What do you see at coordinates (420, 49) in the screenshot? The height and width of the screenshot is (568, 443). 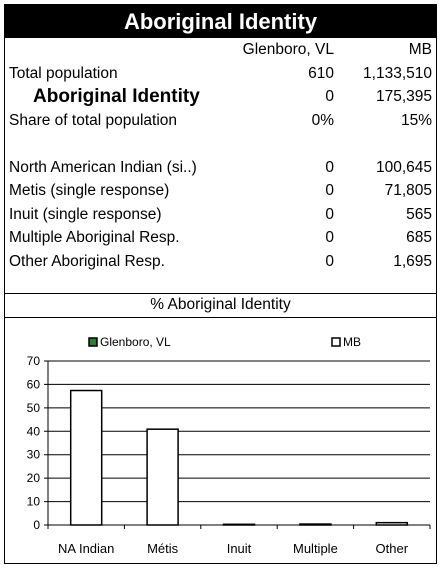 I see `column-header-mb: MB` at bounding box center [420, 49].